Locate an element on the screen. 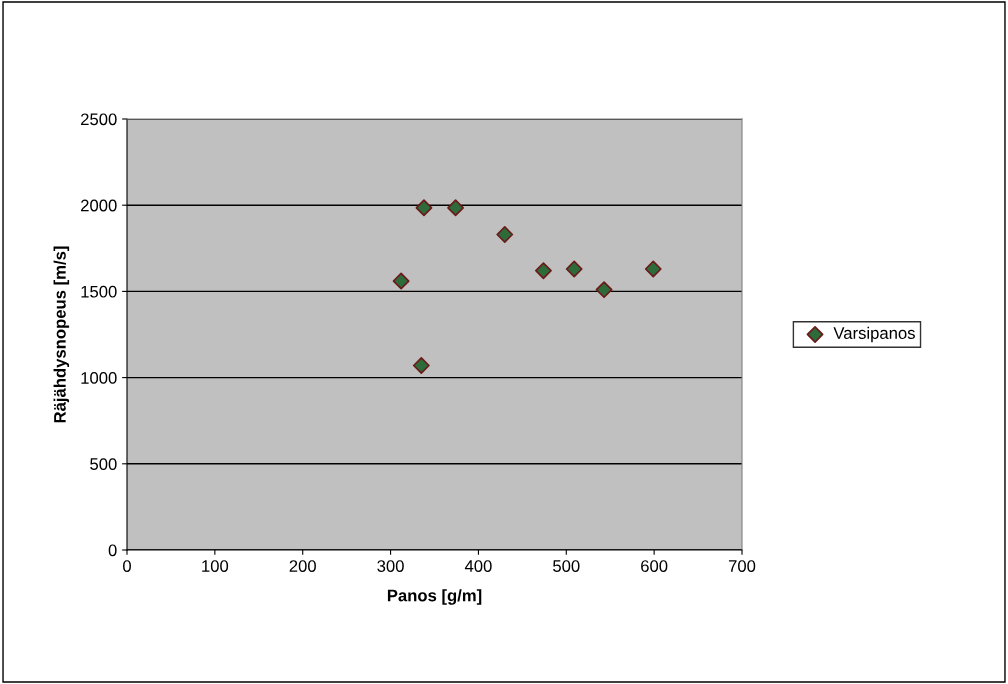  x-tick-label: 100 is located at coordinates (215, 566).